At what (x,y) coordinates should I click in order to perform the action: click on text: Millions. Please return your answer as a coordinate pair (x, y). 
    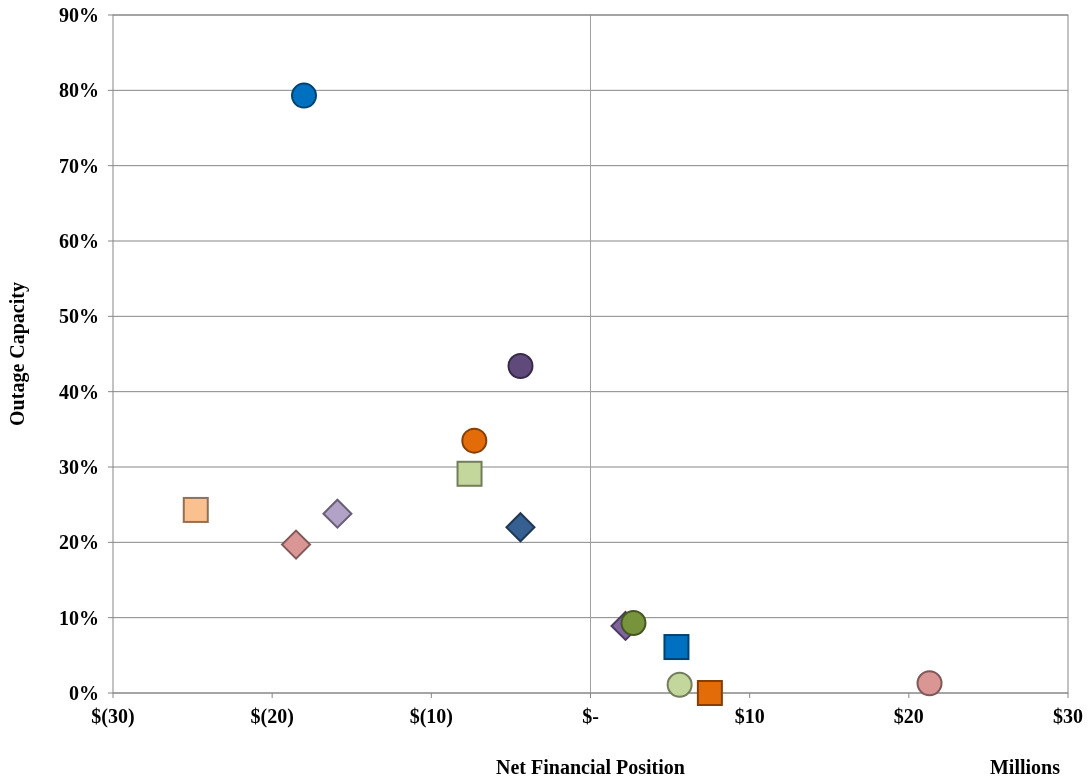
    Looking at the image, I should click on (1025, 767).